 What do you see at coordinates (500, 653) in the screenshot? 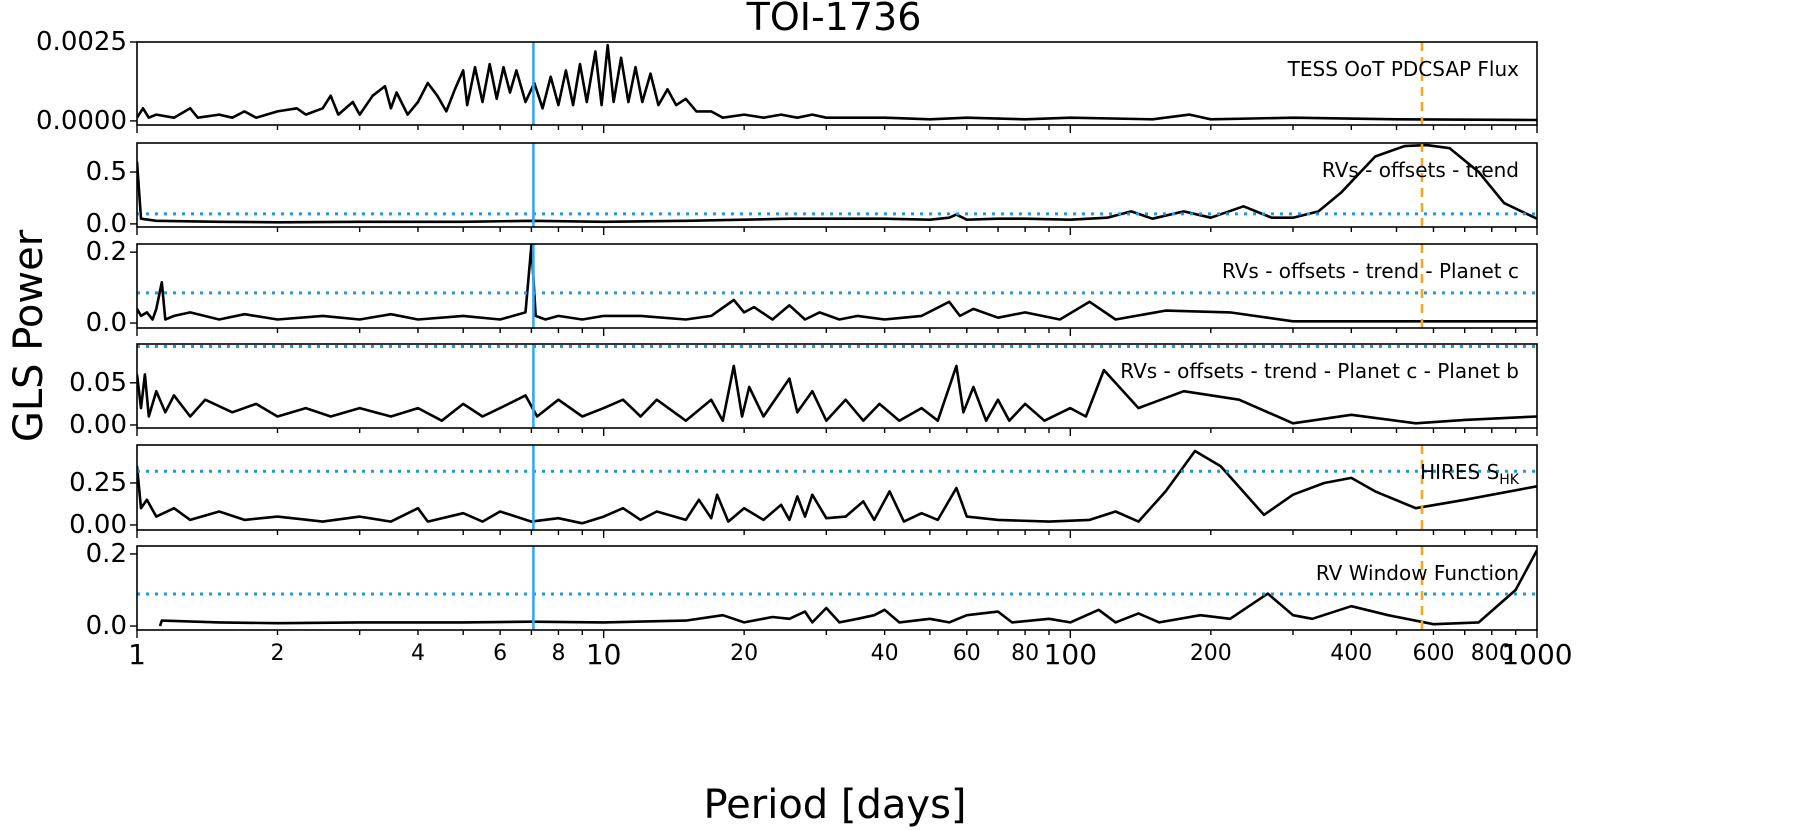
I see `x-tick-label: 6` at bounding box center [500, 653].